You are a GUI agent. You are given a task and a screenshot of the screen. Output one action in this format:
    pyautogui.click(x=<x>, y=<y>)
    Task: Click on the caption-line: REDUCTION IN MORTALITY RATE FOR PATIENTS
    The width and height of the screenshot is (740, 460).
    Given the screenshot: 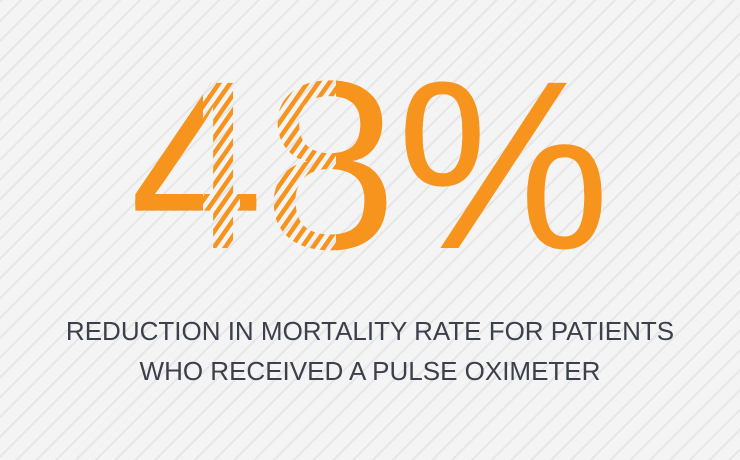 What is the action you would take?
    pyautogui.click(x=370, y=331)
    